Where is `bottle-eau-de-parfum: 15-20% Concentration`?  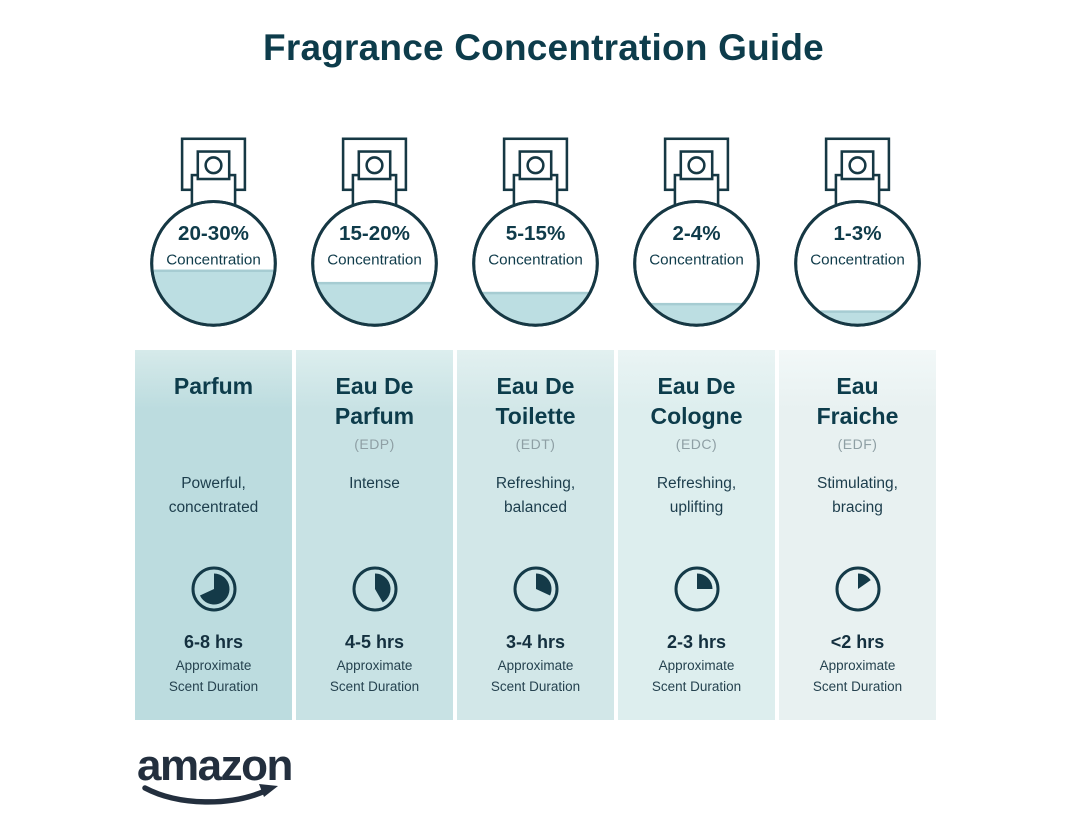
bottle-eau-de-parfum: 15-20% Concentration is located at coordinates (374, 232).